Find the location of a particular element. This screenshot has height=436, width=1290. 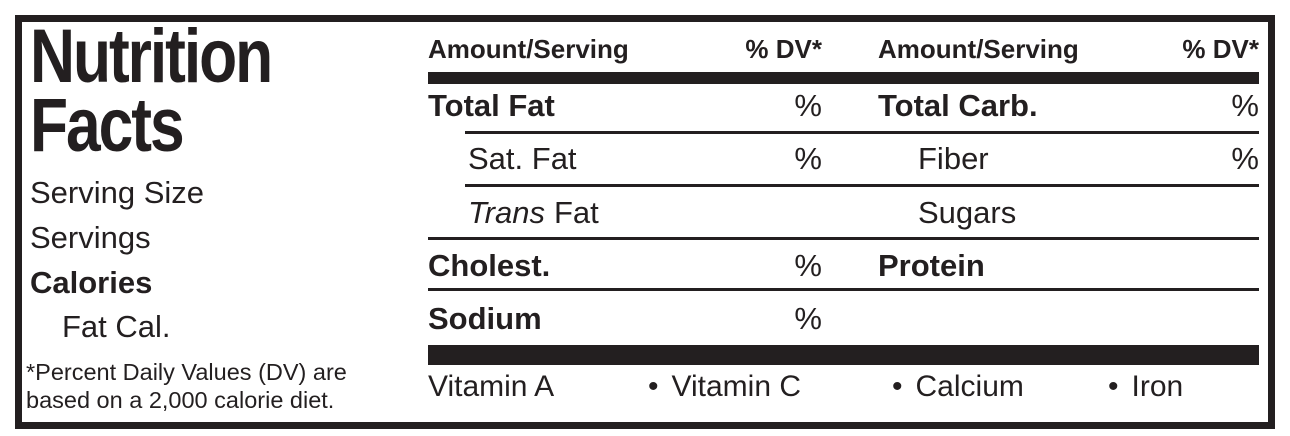

total-fat-percent: % is located at coordinates (808, 105).